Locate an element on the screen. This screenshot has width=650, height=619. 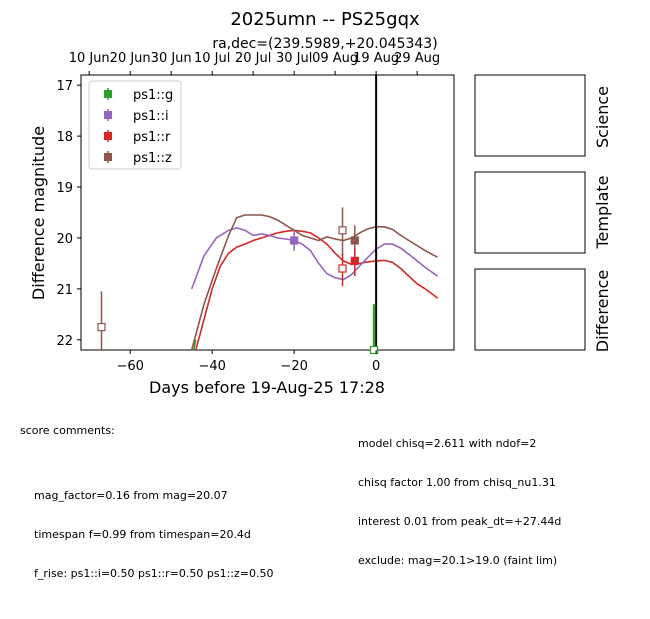
y-axis-ticks: 17 18 19 20 21 22 is located at coordinates (68, 214).